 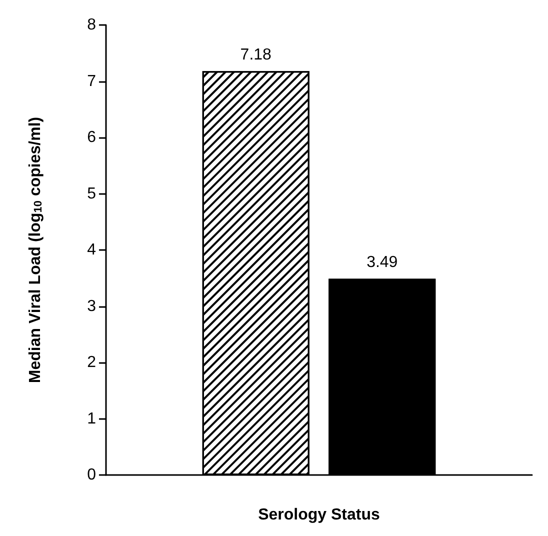 What do you see at coordinates (91, 306) in the screenshot?
I see `y-tick-label: 3` at bounding box center [91, 306].